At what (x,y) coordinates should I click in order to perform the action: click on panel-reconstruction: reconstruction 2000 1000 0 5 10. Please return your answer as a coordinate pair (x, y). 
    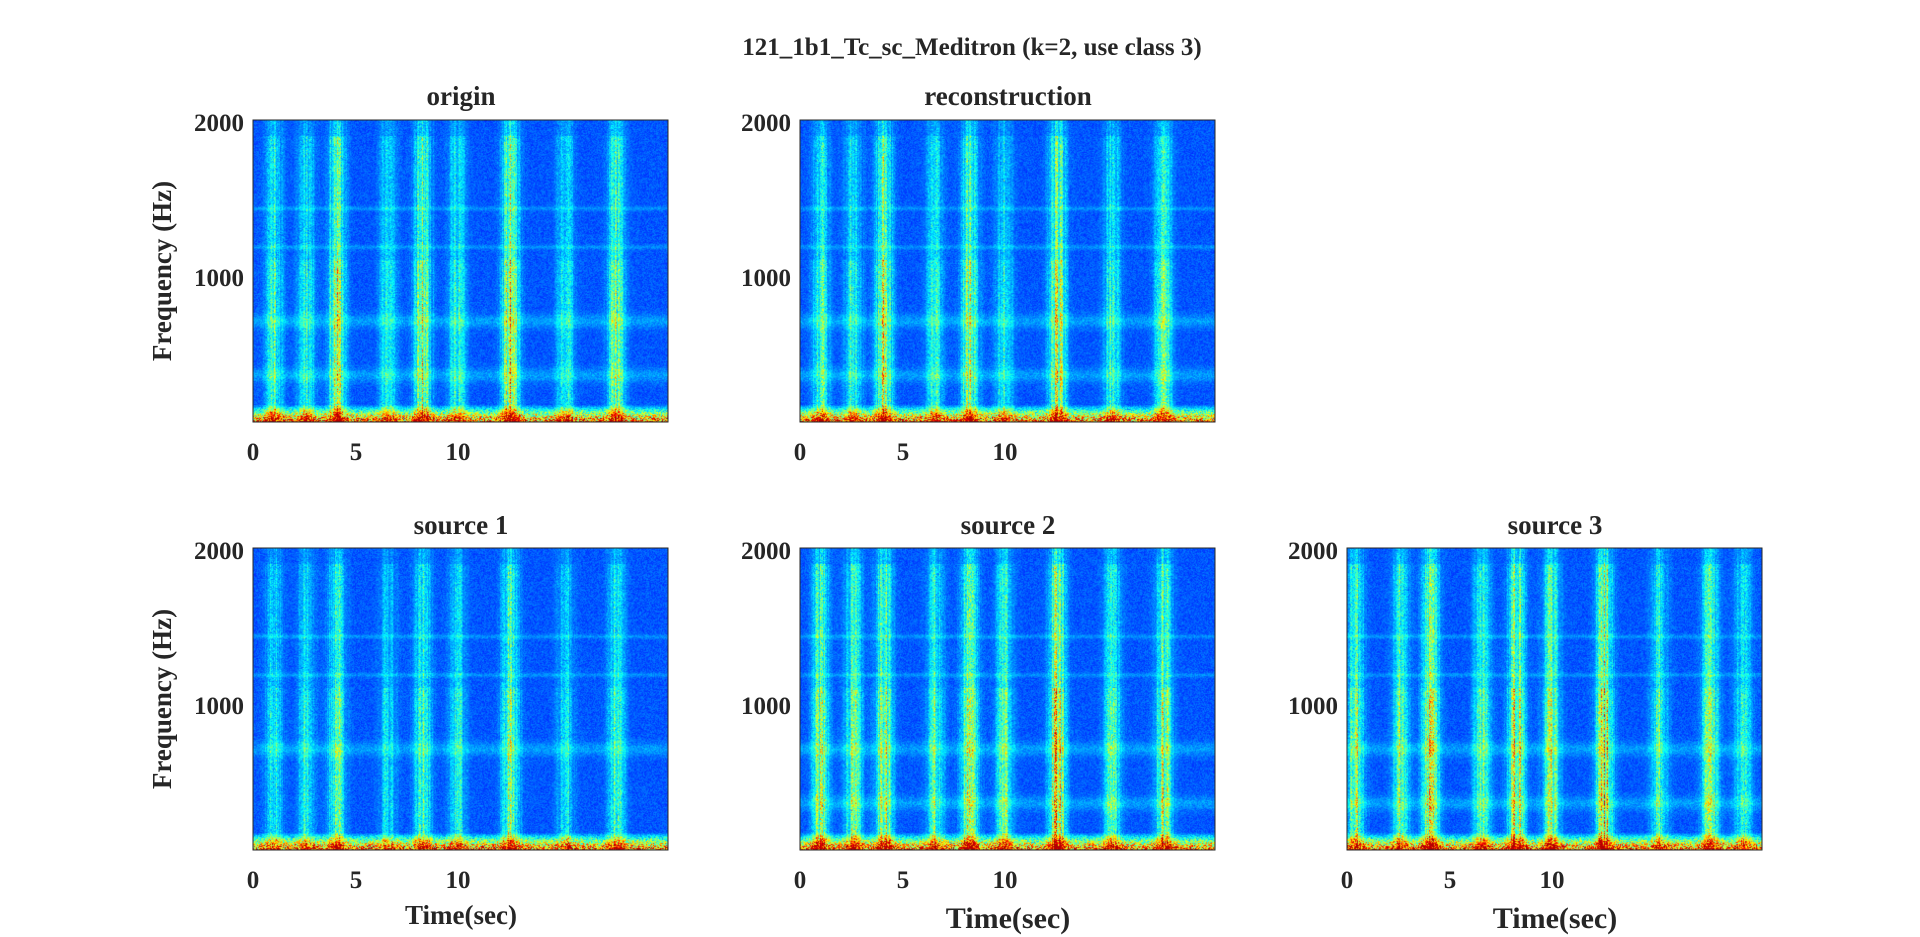
    Looking at the image, I should click on (978, 273).